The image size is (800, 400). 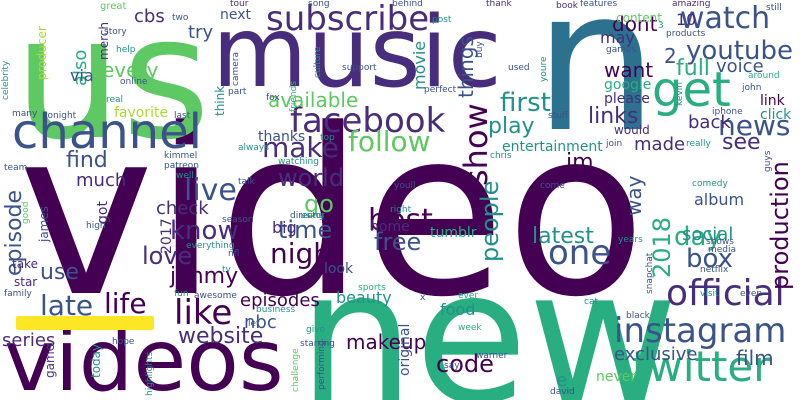 I want to click on word-check: check, so click(x=182, y=208).